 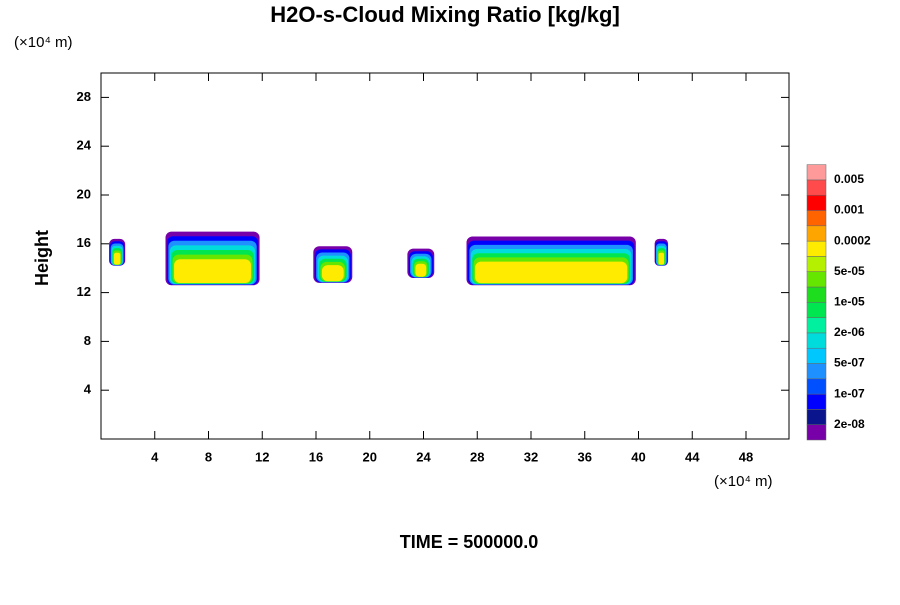 What do you see at coordinates (852, 240) in the screenshot?
I see `colorbar-label: 0.0002` at bounding box center [852, 240].